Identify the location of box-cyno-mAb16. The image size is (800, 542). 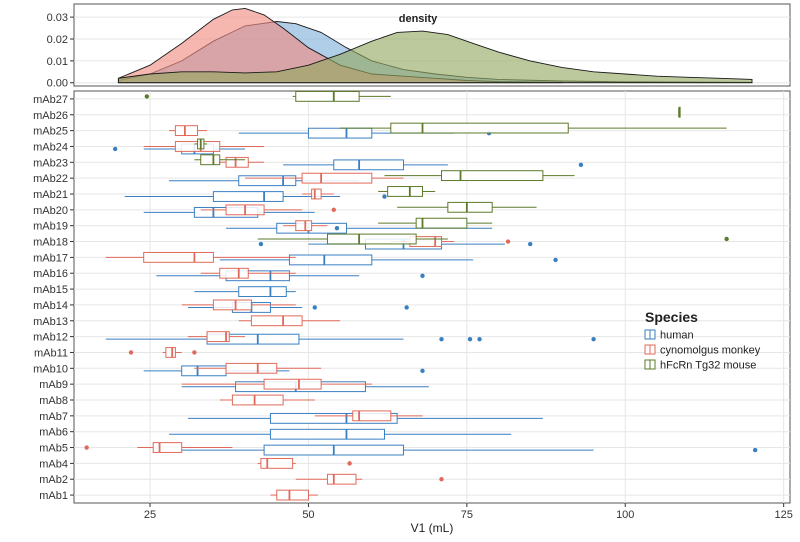
(248, 273).